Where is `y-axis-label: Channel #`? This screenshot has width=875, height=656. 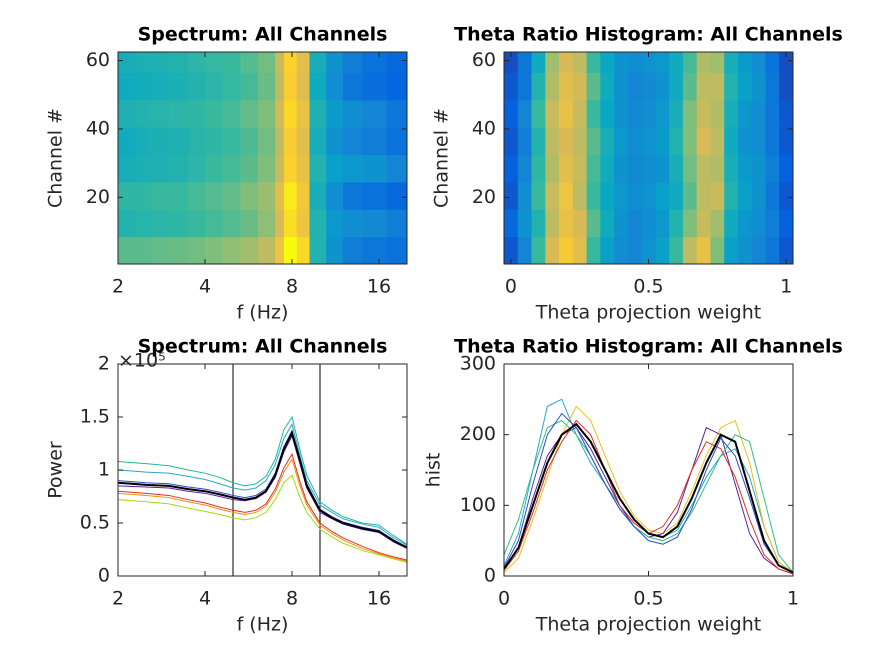
y-axis-label: Channel # is located at coordinates (56, 158).